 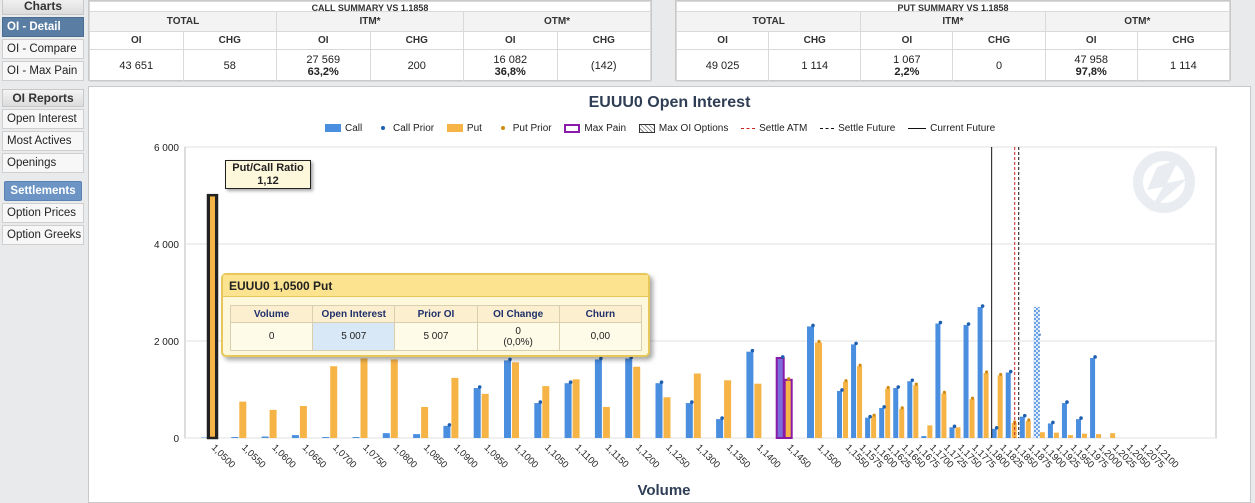 I want to click on call-otm-cell: 16 082 36,8%, so click(x=510, y=65).